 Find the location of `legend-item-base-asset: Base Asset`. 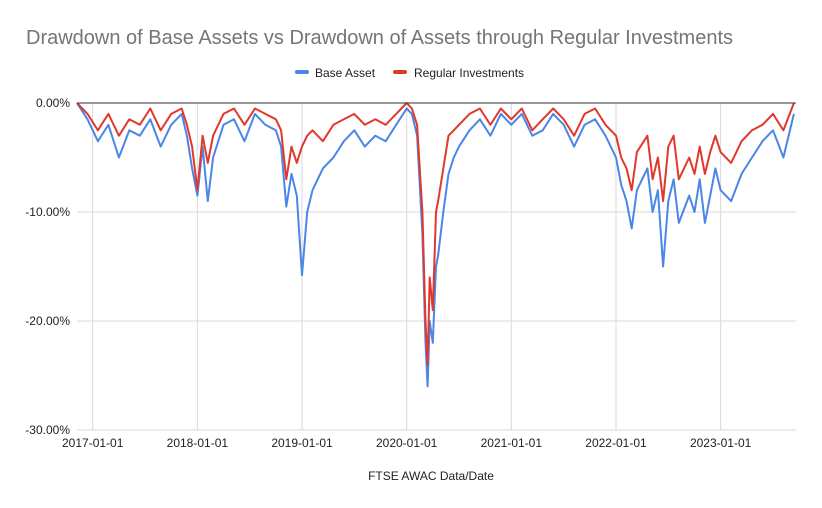

legend-item-base-asset: Base Asset is located at coordinates (335, 73).